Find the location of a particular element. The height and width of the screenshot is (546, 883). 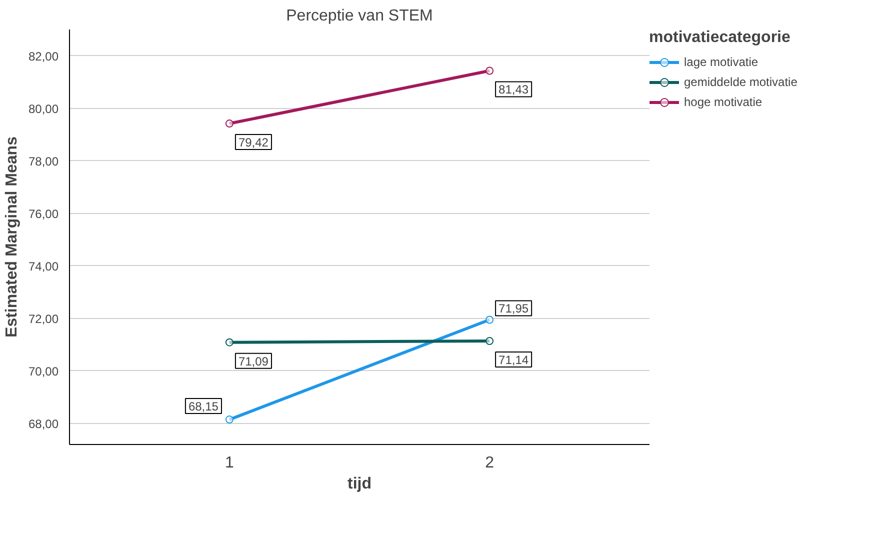

y-tick-label: 68,00 is located at coordinates (43, 423).